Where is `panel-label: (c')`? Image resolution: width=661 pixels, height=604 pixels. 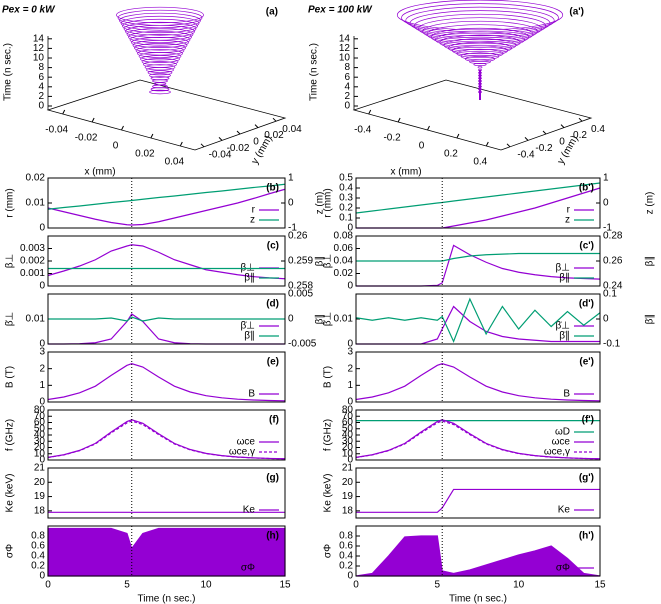 panel-label: (c') is located at coordinates (586, 246).